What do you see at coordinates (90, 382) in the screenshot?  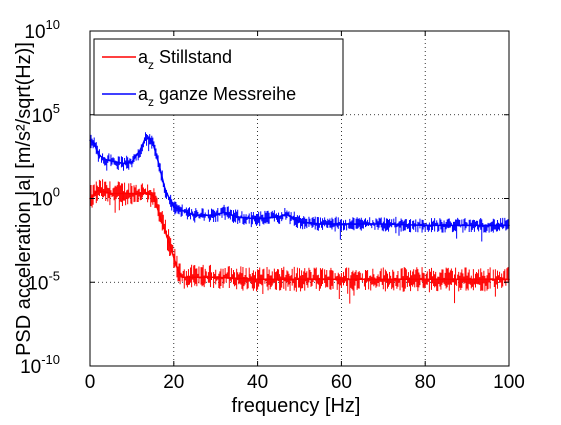 I see `x-tick-label: 0` at bounding box center [90, 382].